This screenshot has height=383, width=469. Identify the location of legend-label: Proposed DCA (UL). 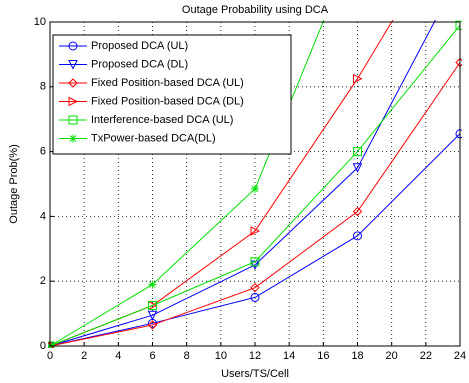
(139, 46).